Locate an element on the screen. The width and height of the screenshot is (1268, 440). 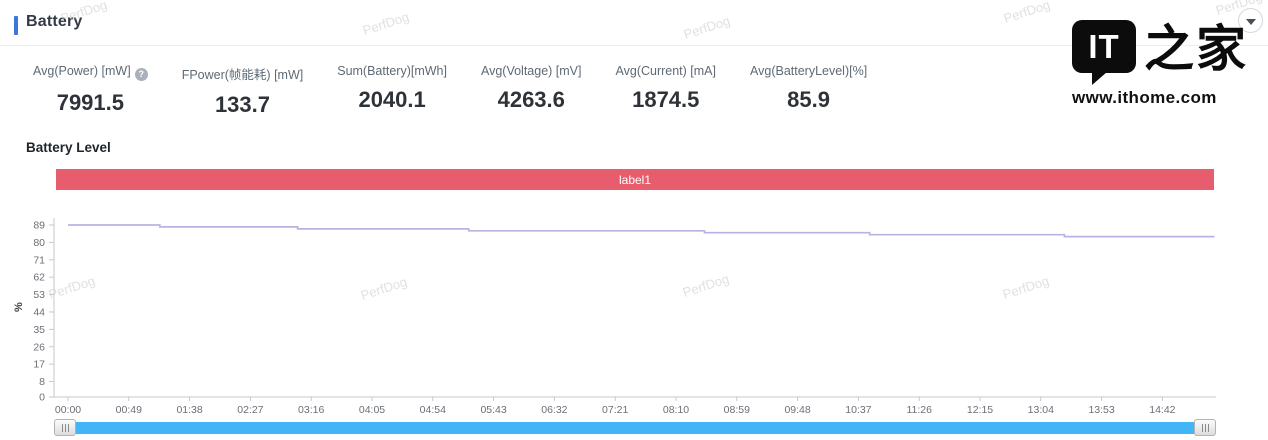
stat-label-text: Avg(Power) [mW] is located at coordinates (82, 71).